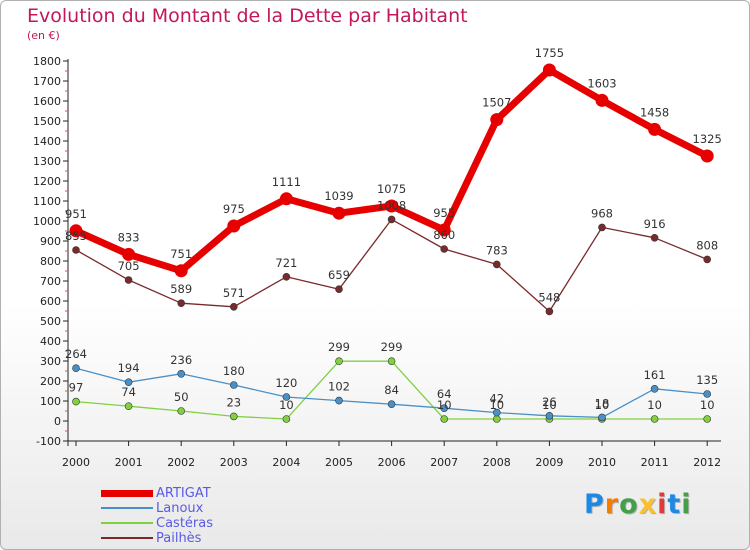 Image resolution: width=750 pixels, height=550 pixels. Describe the element at coordinates (129, 266) in the screenshot. I see `data-label: 705` at that location.